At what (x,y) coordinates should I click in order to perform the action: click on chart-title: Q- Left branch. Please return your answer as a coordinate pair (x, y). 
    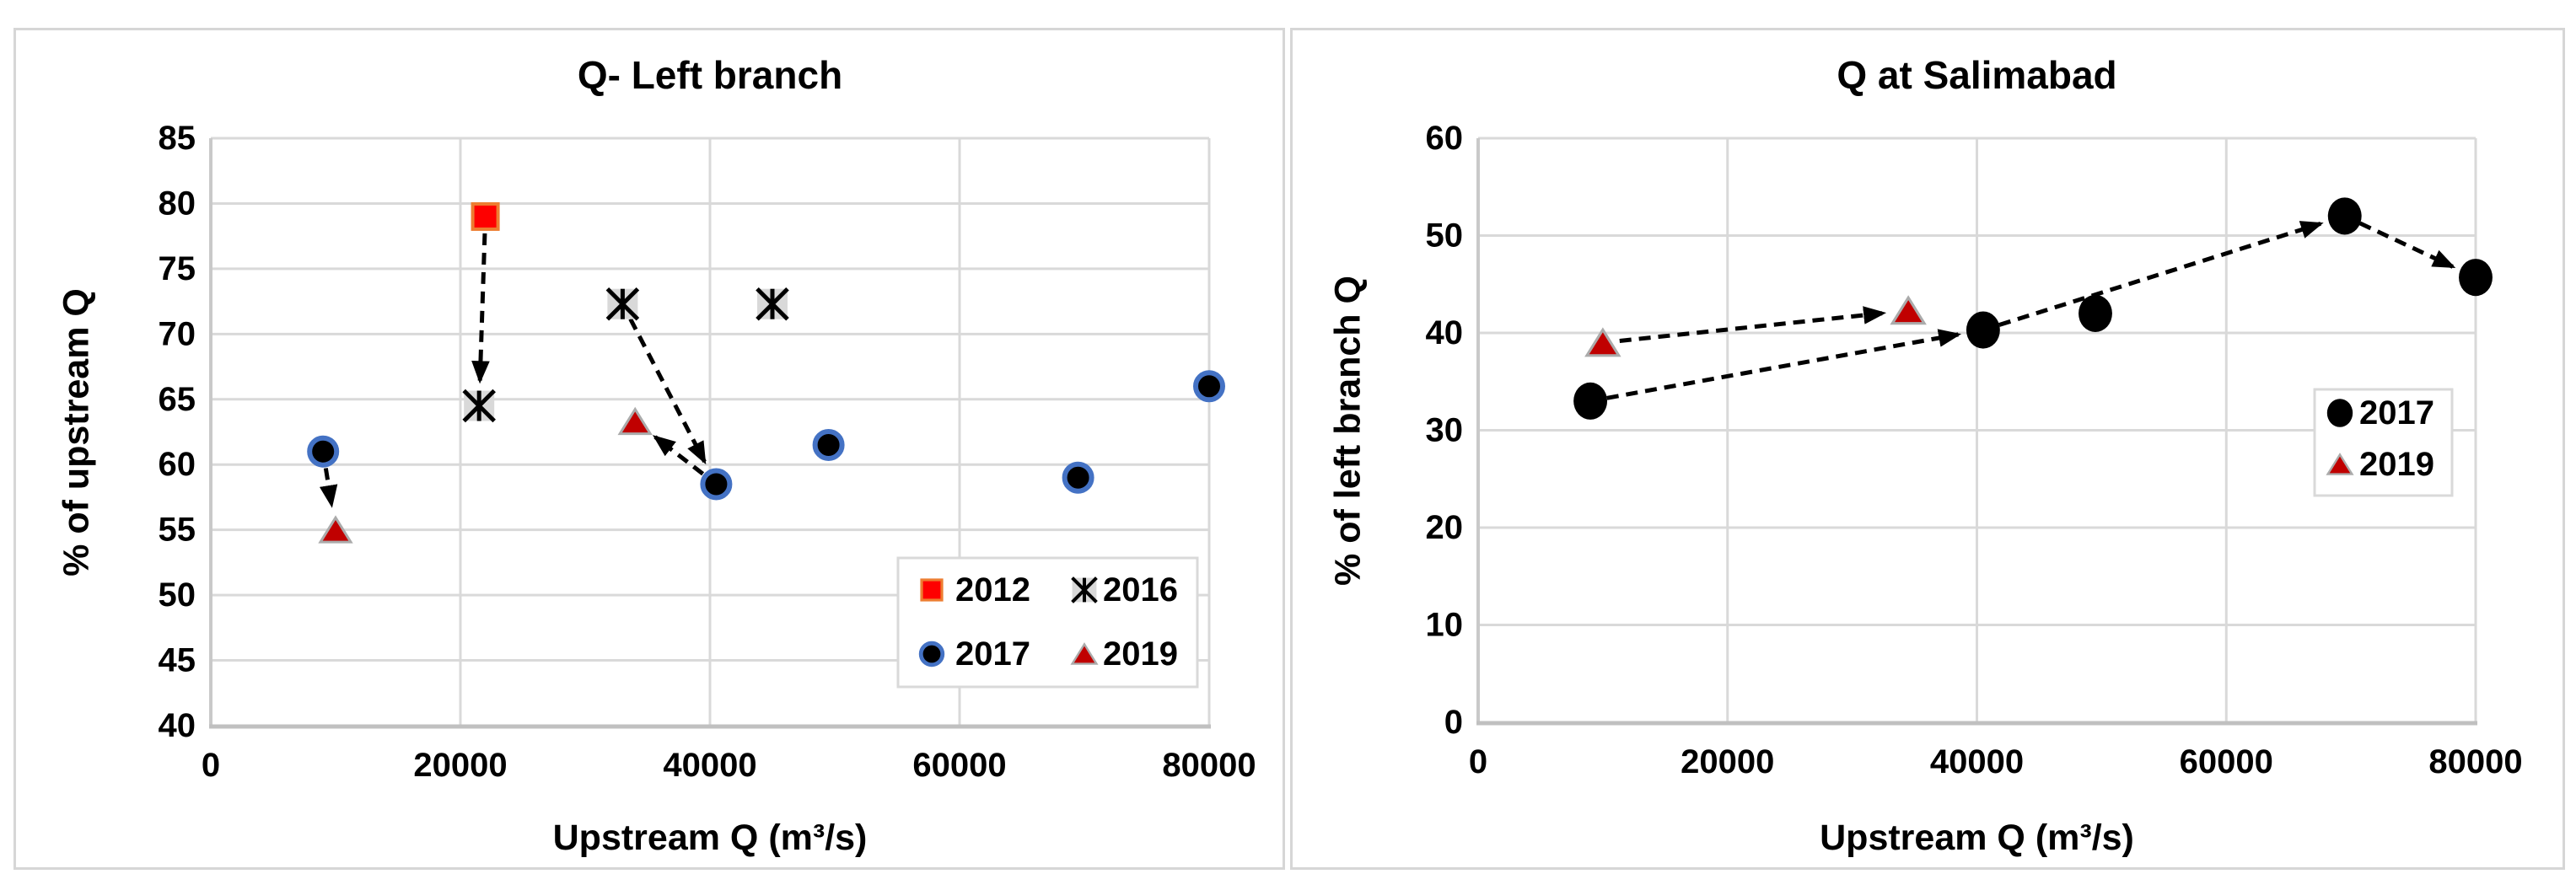
    Looking at the image, I should click on (710, 75).